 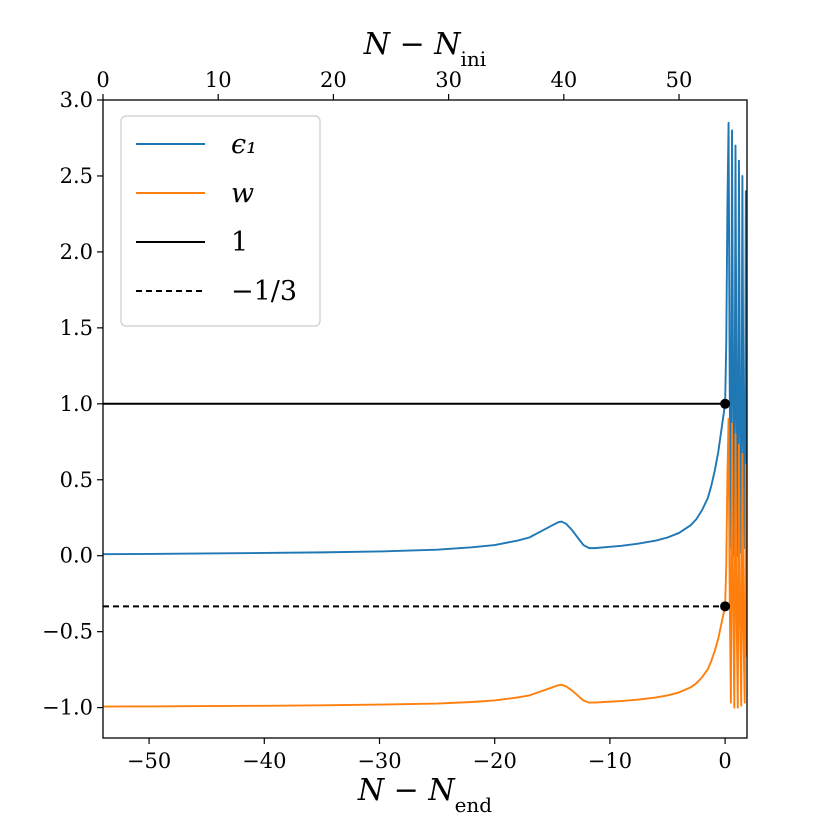 I want to click on top-tick-label: 30, so click(x=448, y=80).